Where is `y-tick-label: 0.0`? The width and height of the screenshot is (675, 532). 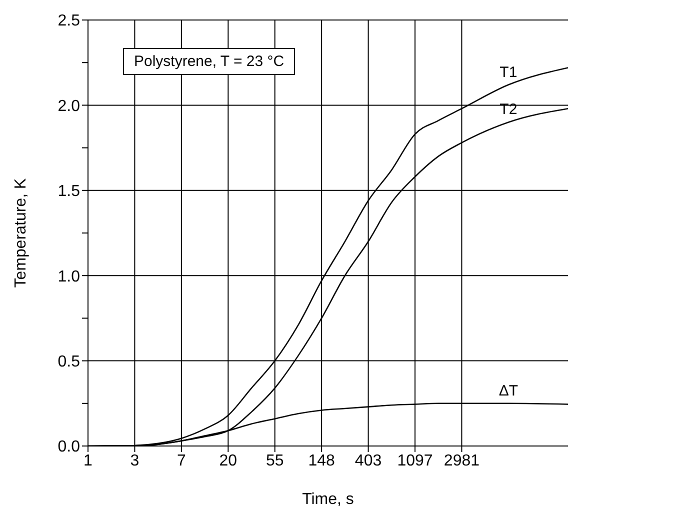
y-tick-label: 0.0 is located at coordinates (69, 447).